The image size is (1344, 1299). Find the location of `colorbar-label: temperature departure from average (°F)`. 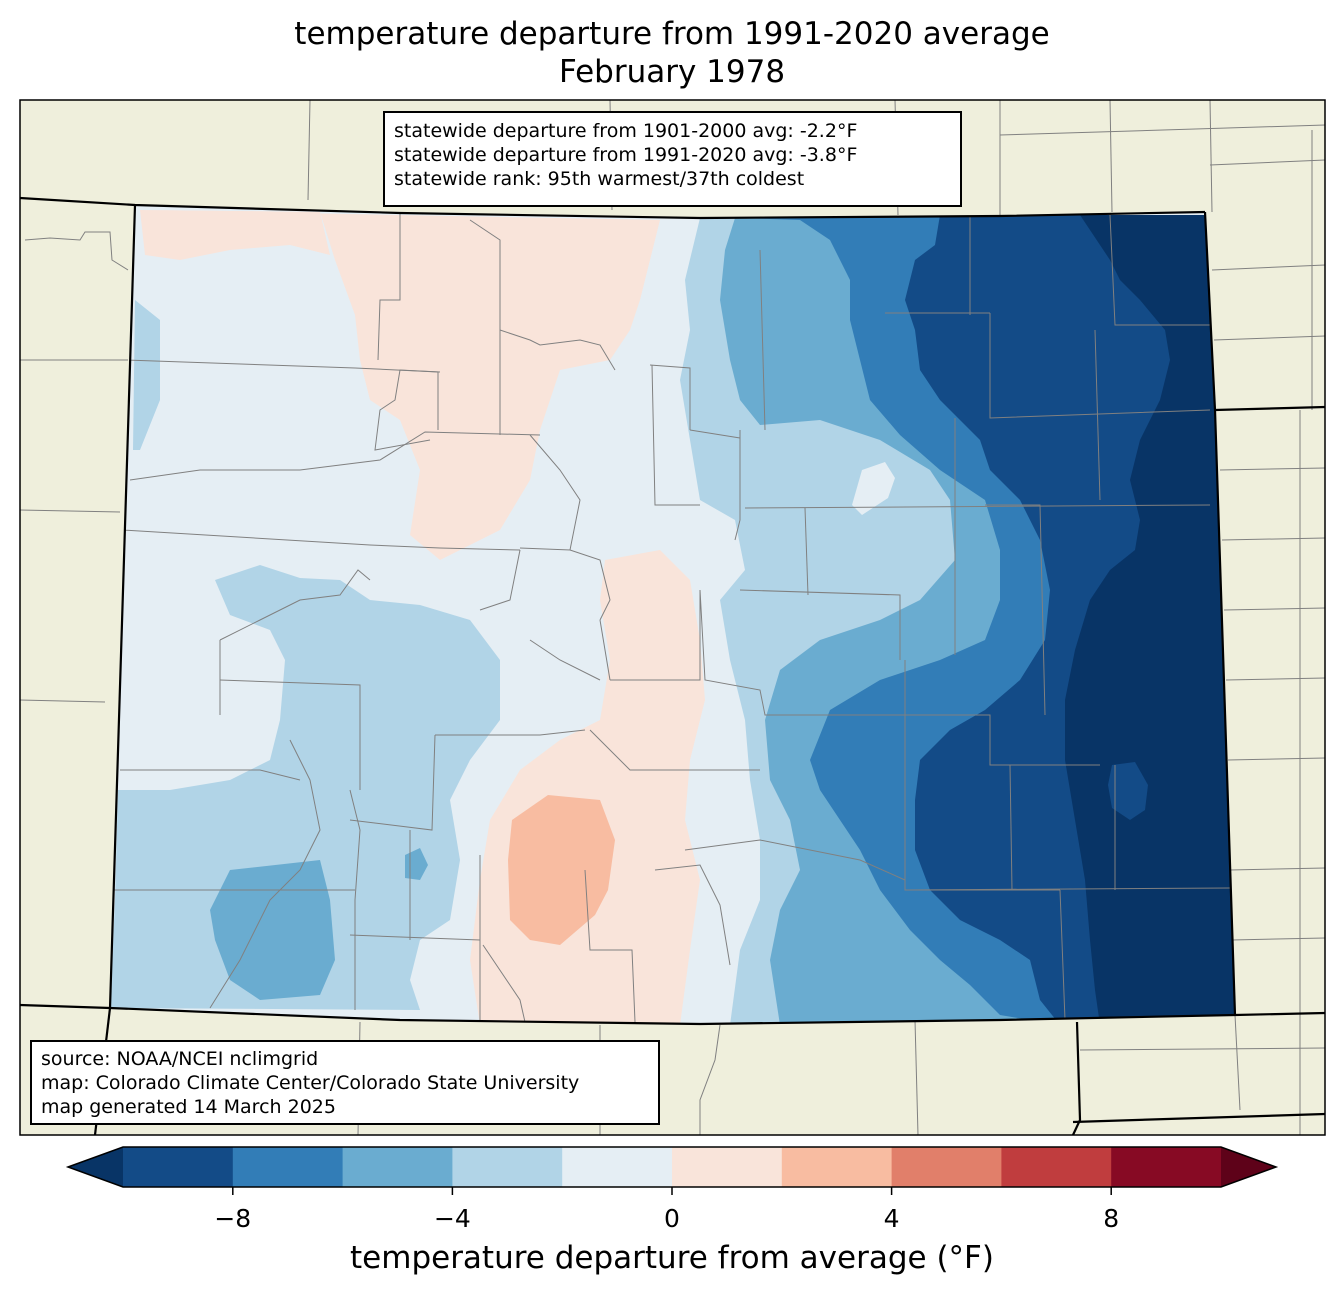

colorbar-label: temperature departure from average (°F) is located at coordinates (672, 1258).